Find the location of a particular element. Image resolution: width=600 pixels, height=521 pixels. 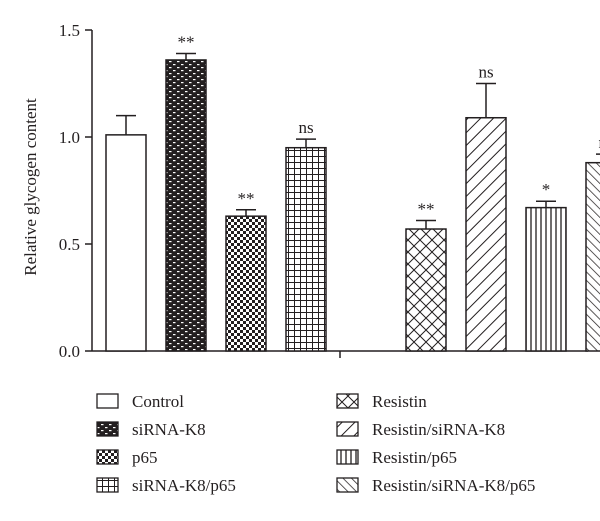

legend-label: Control is located at coordinates (158, 401).